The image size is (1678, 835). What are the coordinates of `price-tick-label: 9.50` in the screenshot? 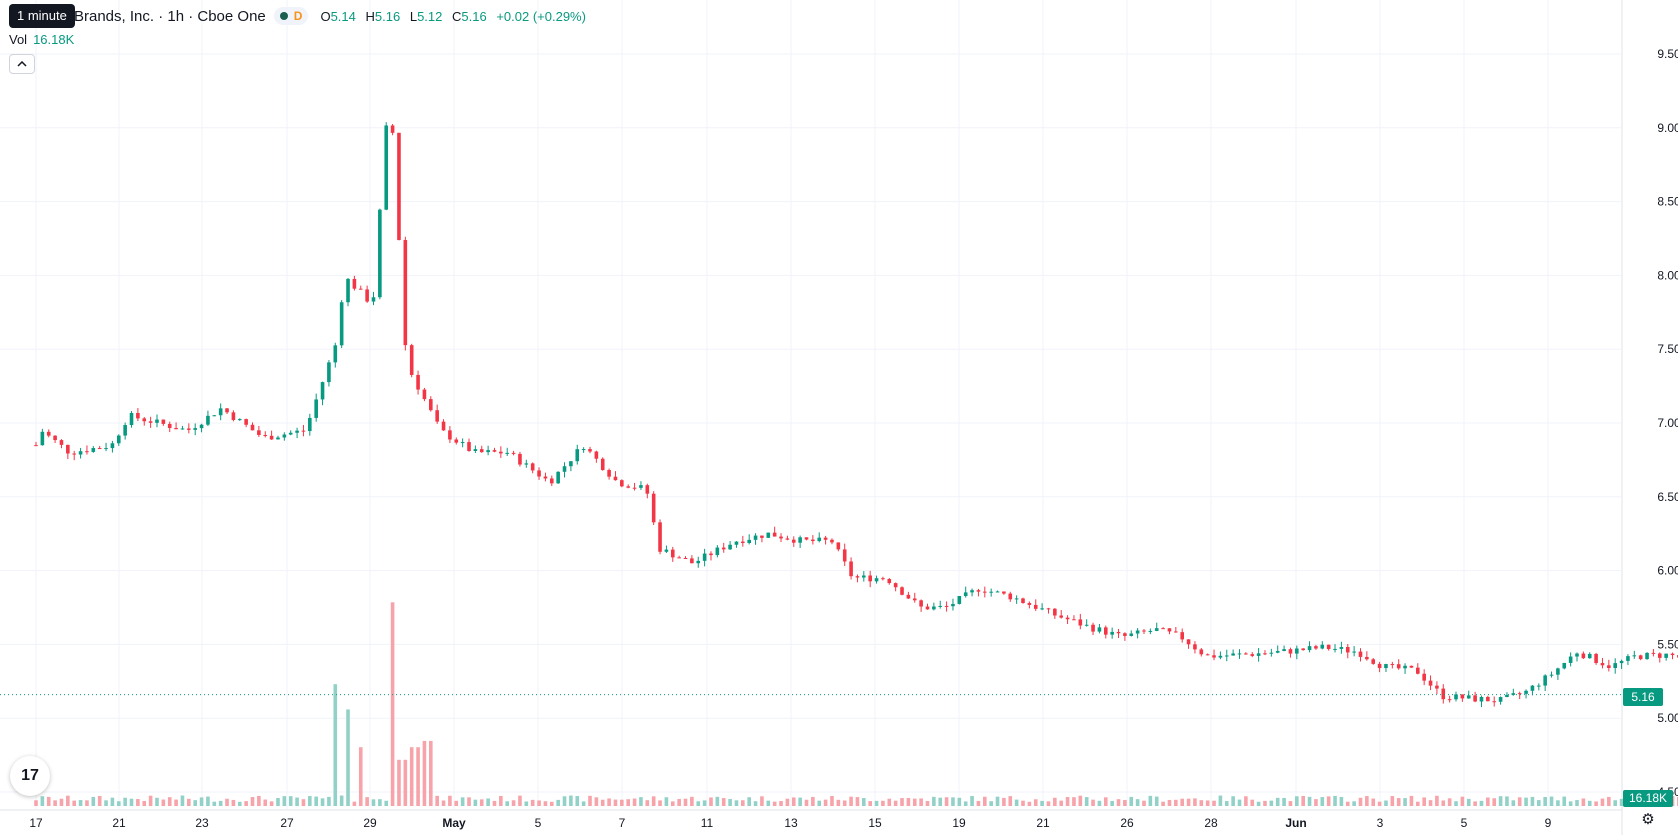 It's located at (1667, 54).